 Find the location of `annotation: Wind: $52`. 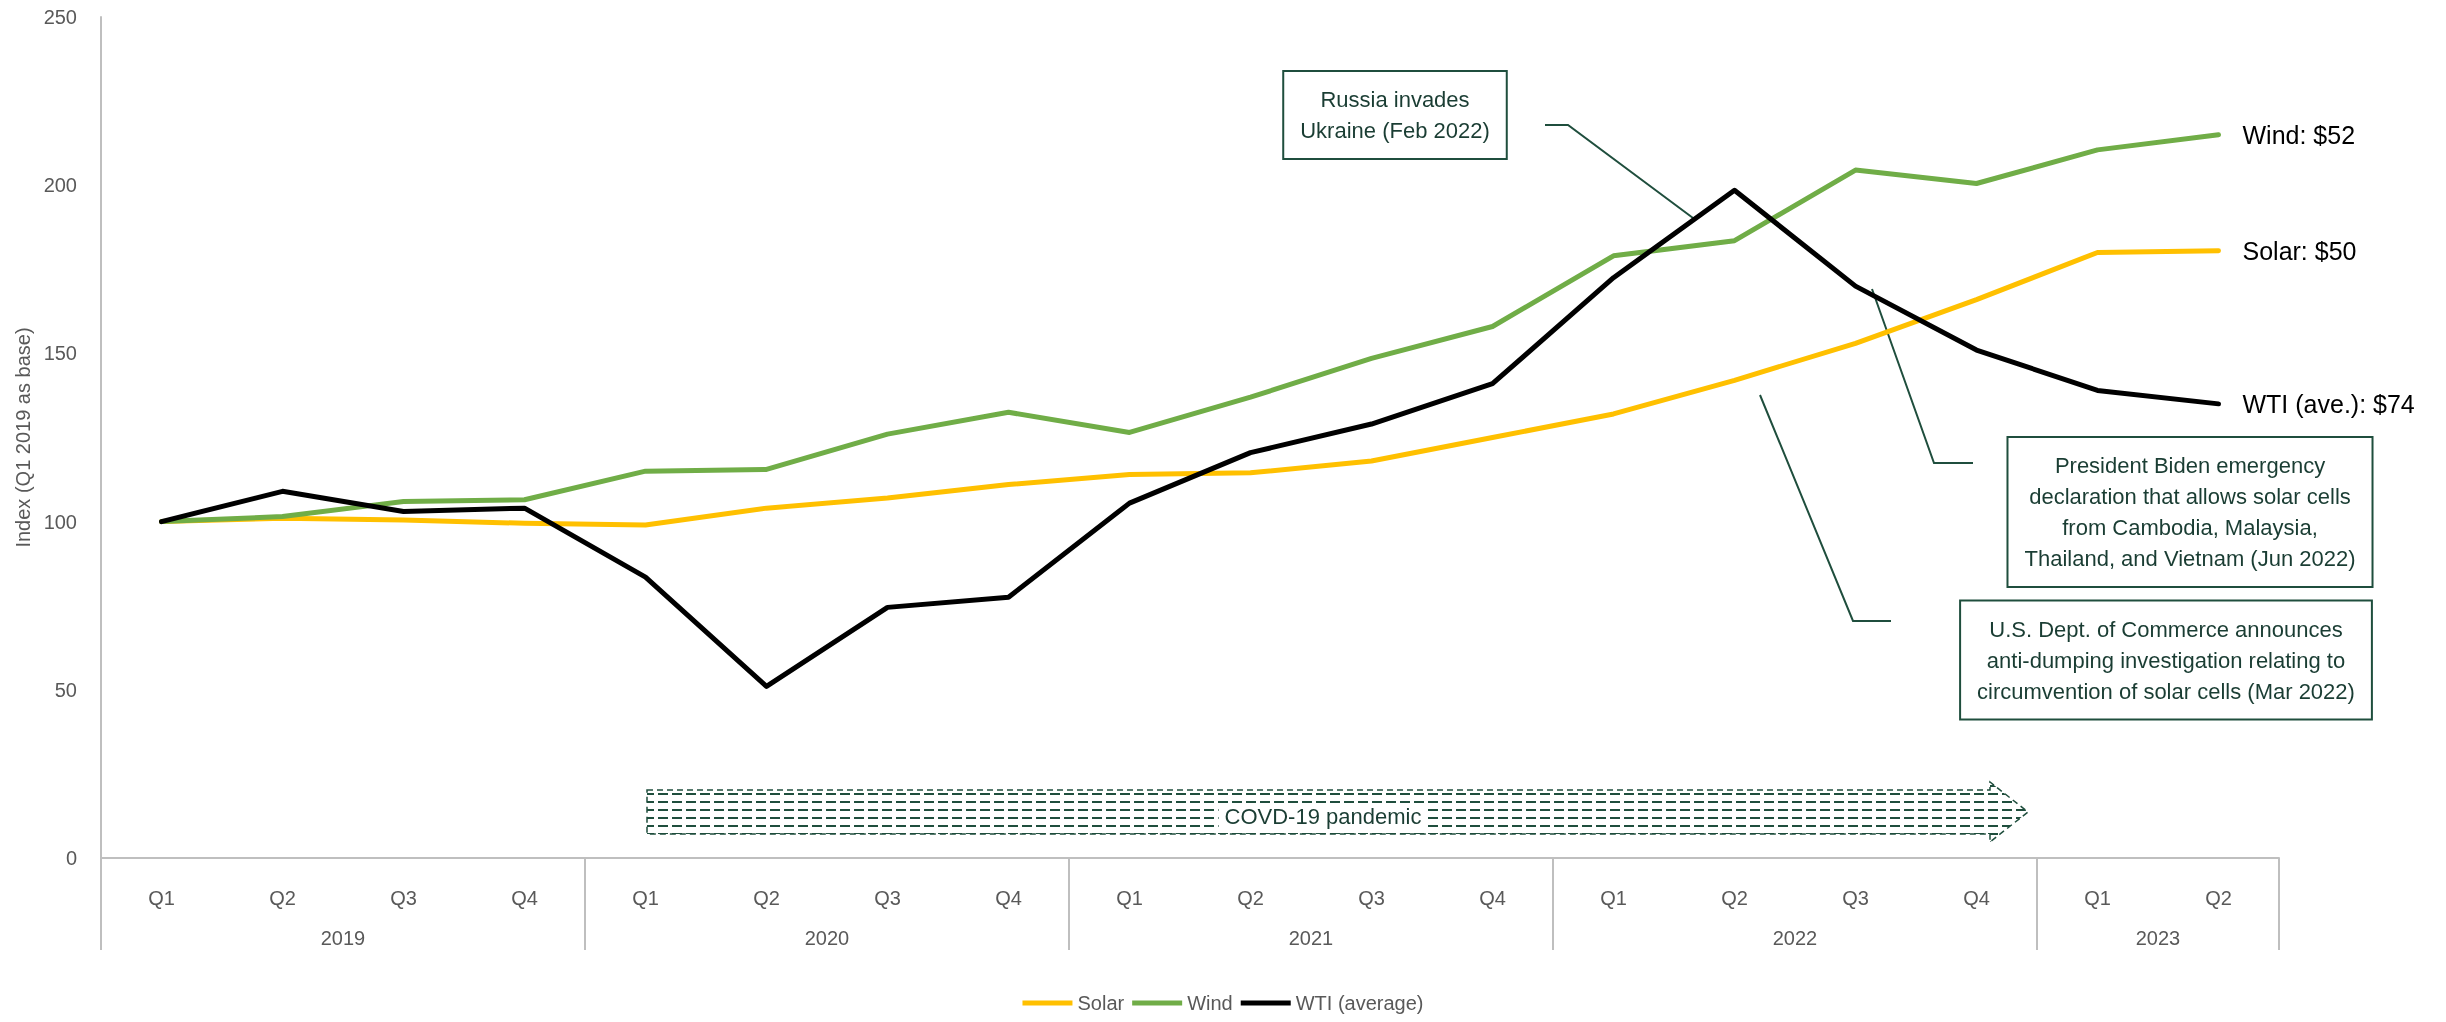

annotation: Wind: $52 is located at coordinates (2299, 134).